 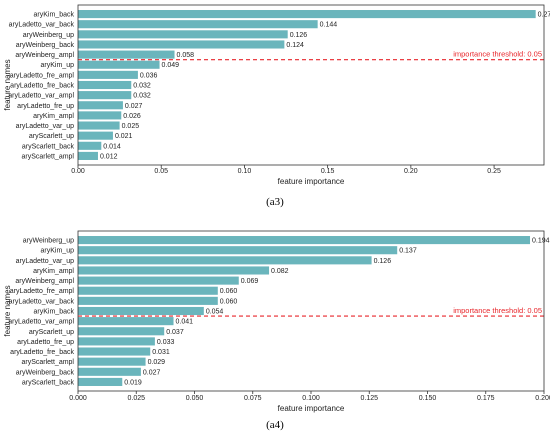 What do you see at coordinates (328, 171) in the screenshot?
I see `x-tick-label: 0.15` at bounding box center [328, 171].